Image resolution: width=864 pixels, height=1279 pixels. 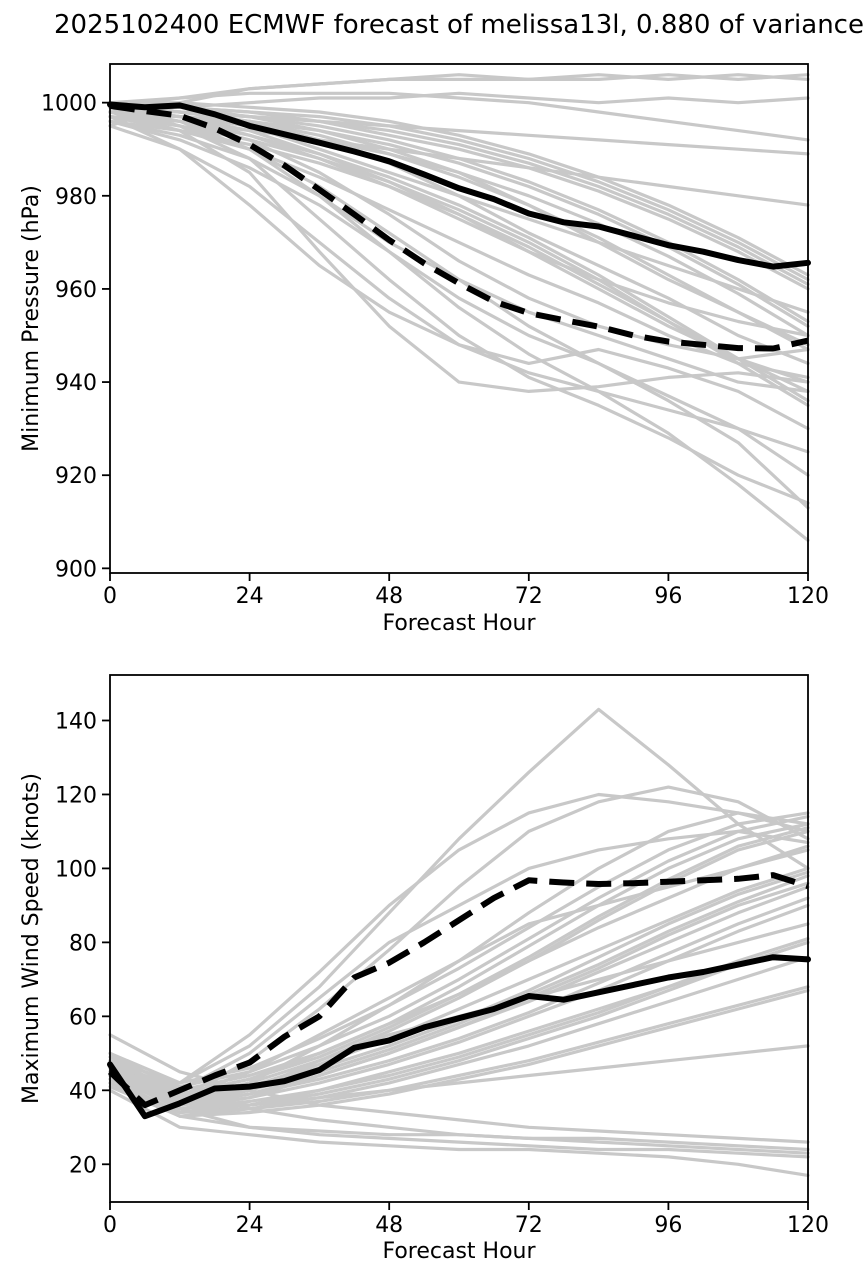 I want to click on y-tick-label: 140, so click(x=76, y=721).